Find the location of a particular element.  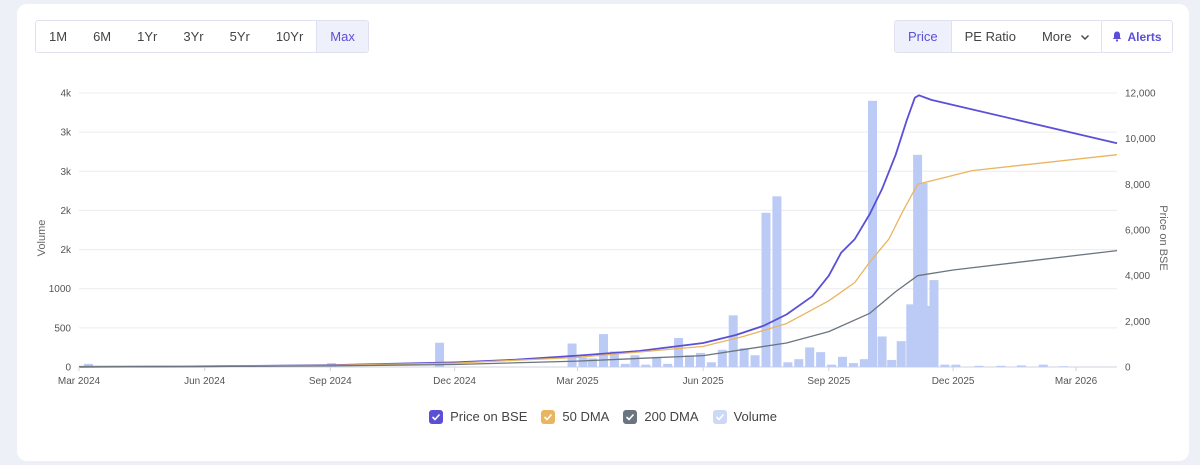

range-6m-button: 6M is located at coordinates (102, 36).